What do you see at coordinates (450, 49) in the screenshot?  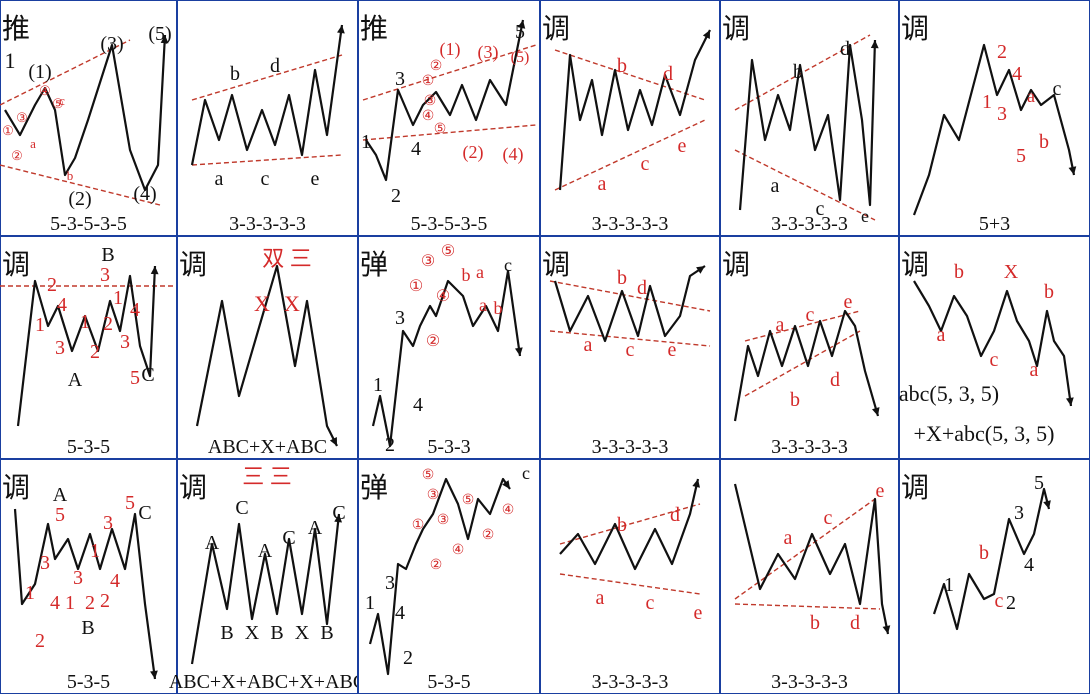 I see `wave-label-red: (1)` at bounding box center [450, 49].